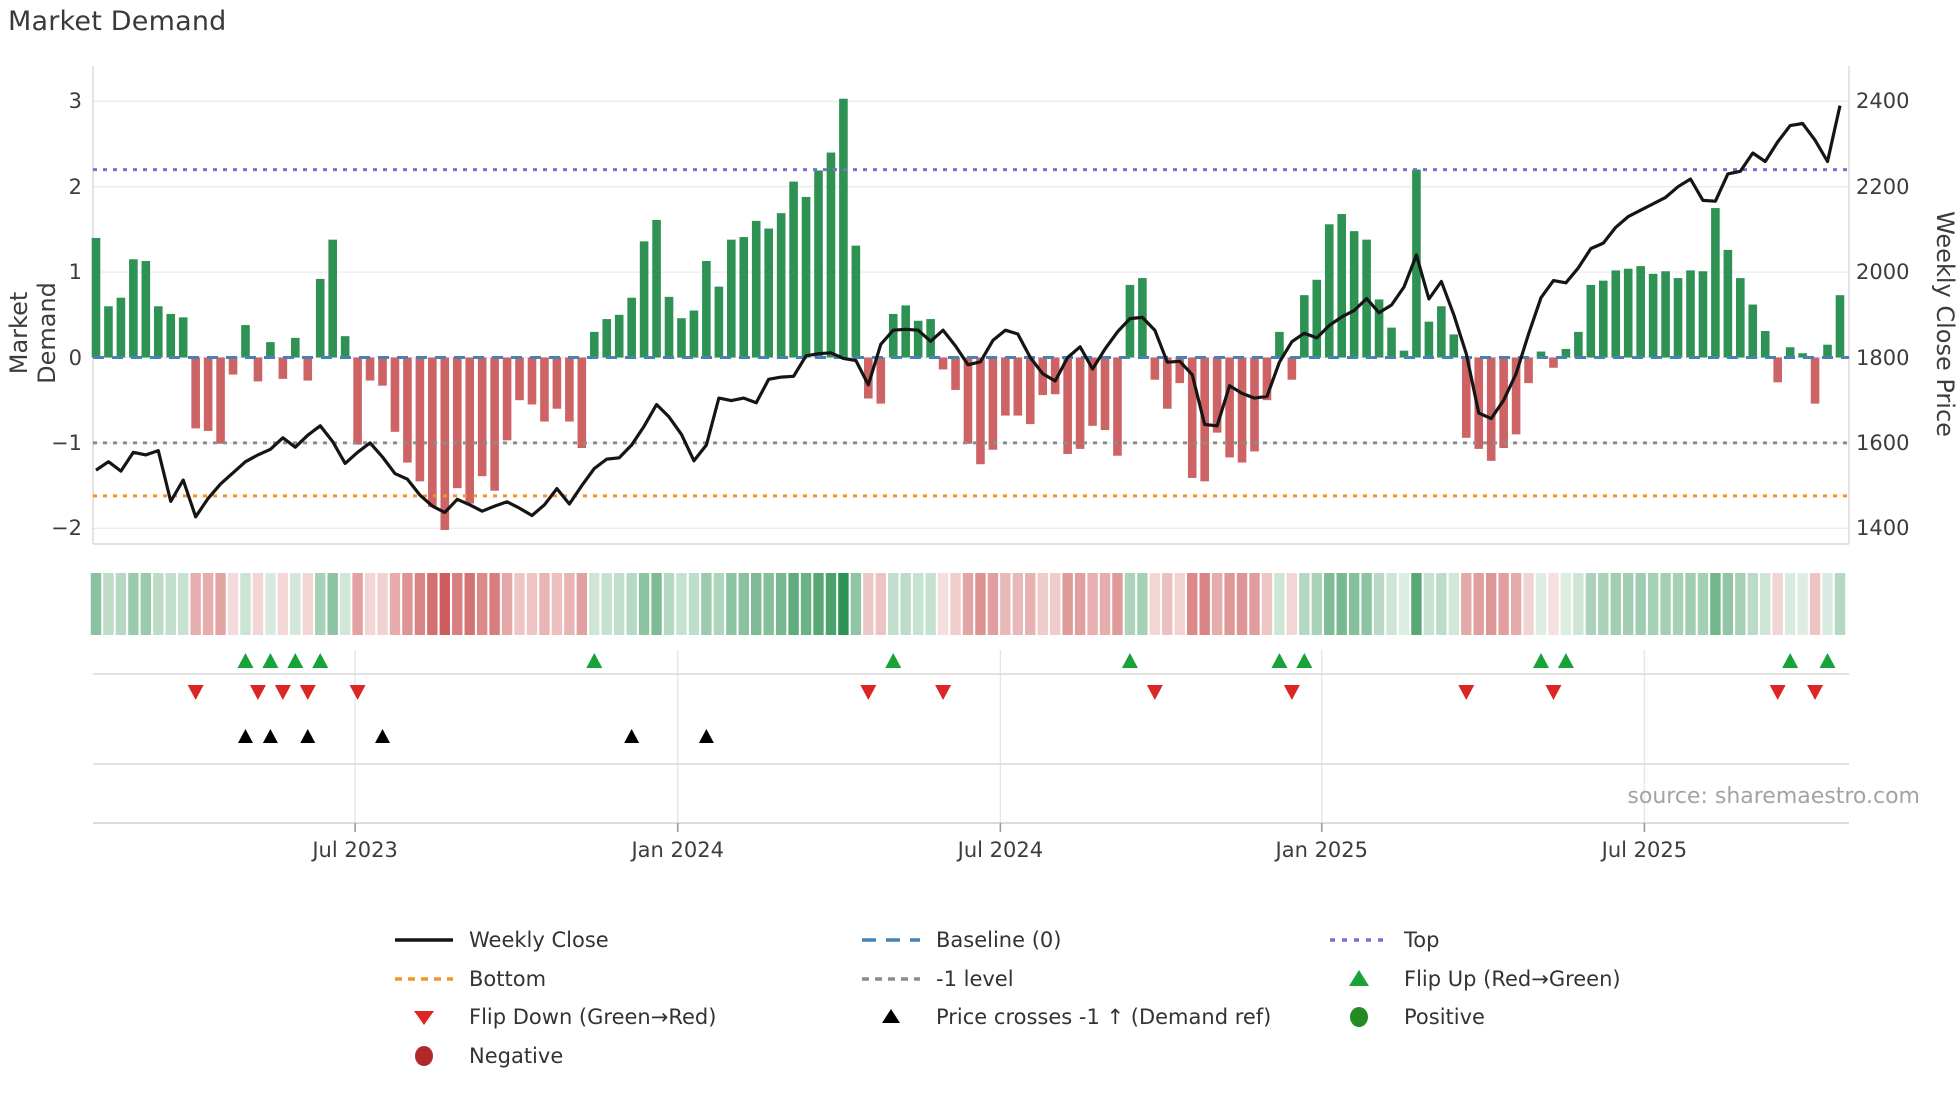 This screenshot has width=1960, height=1102. What do you see at coordinates (677, 850) in the screenshot?
I see `x-axis-tick-label: Jan 2024` at bounding box center [677, 850].